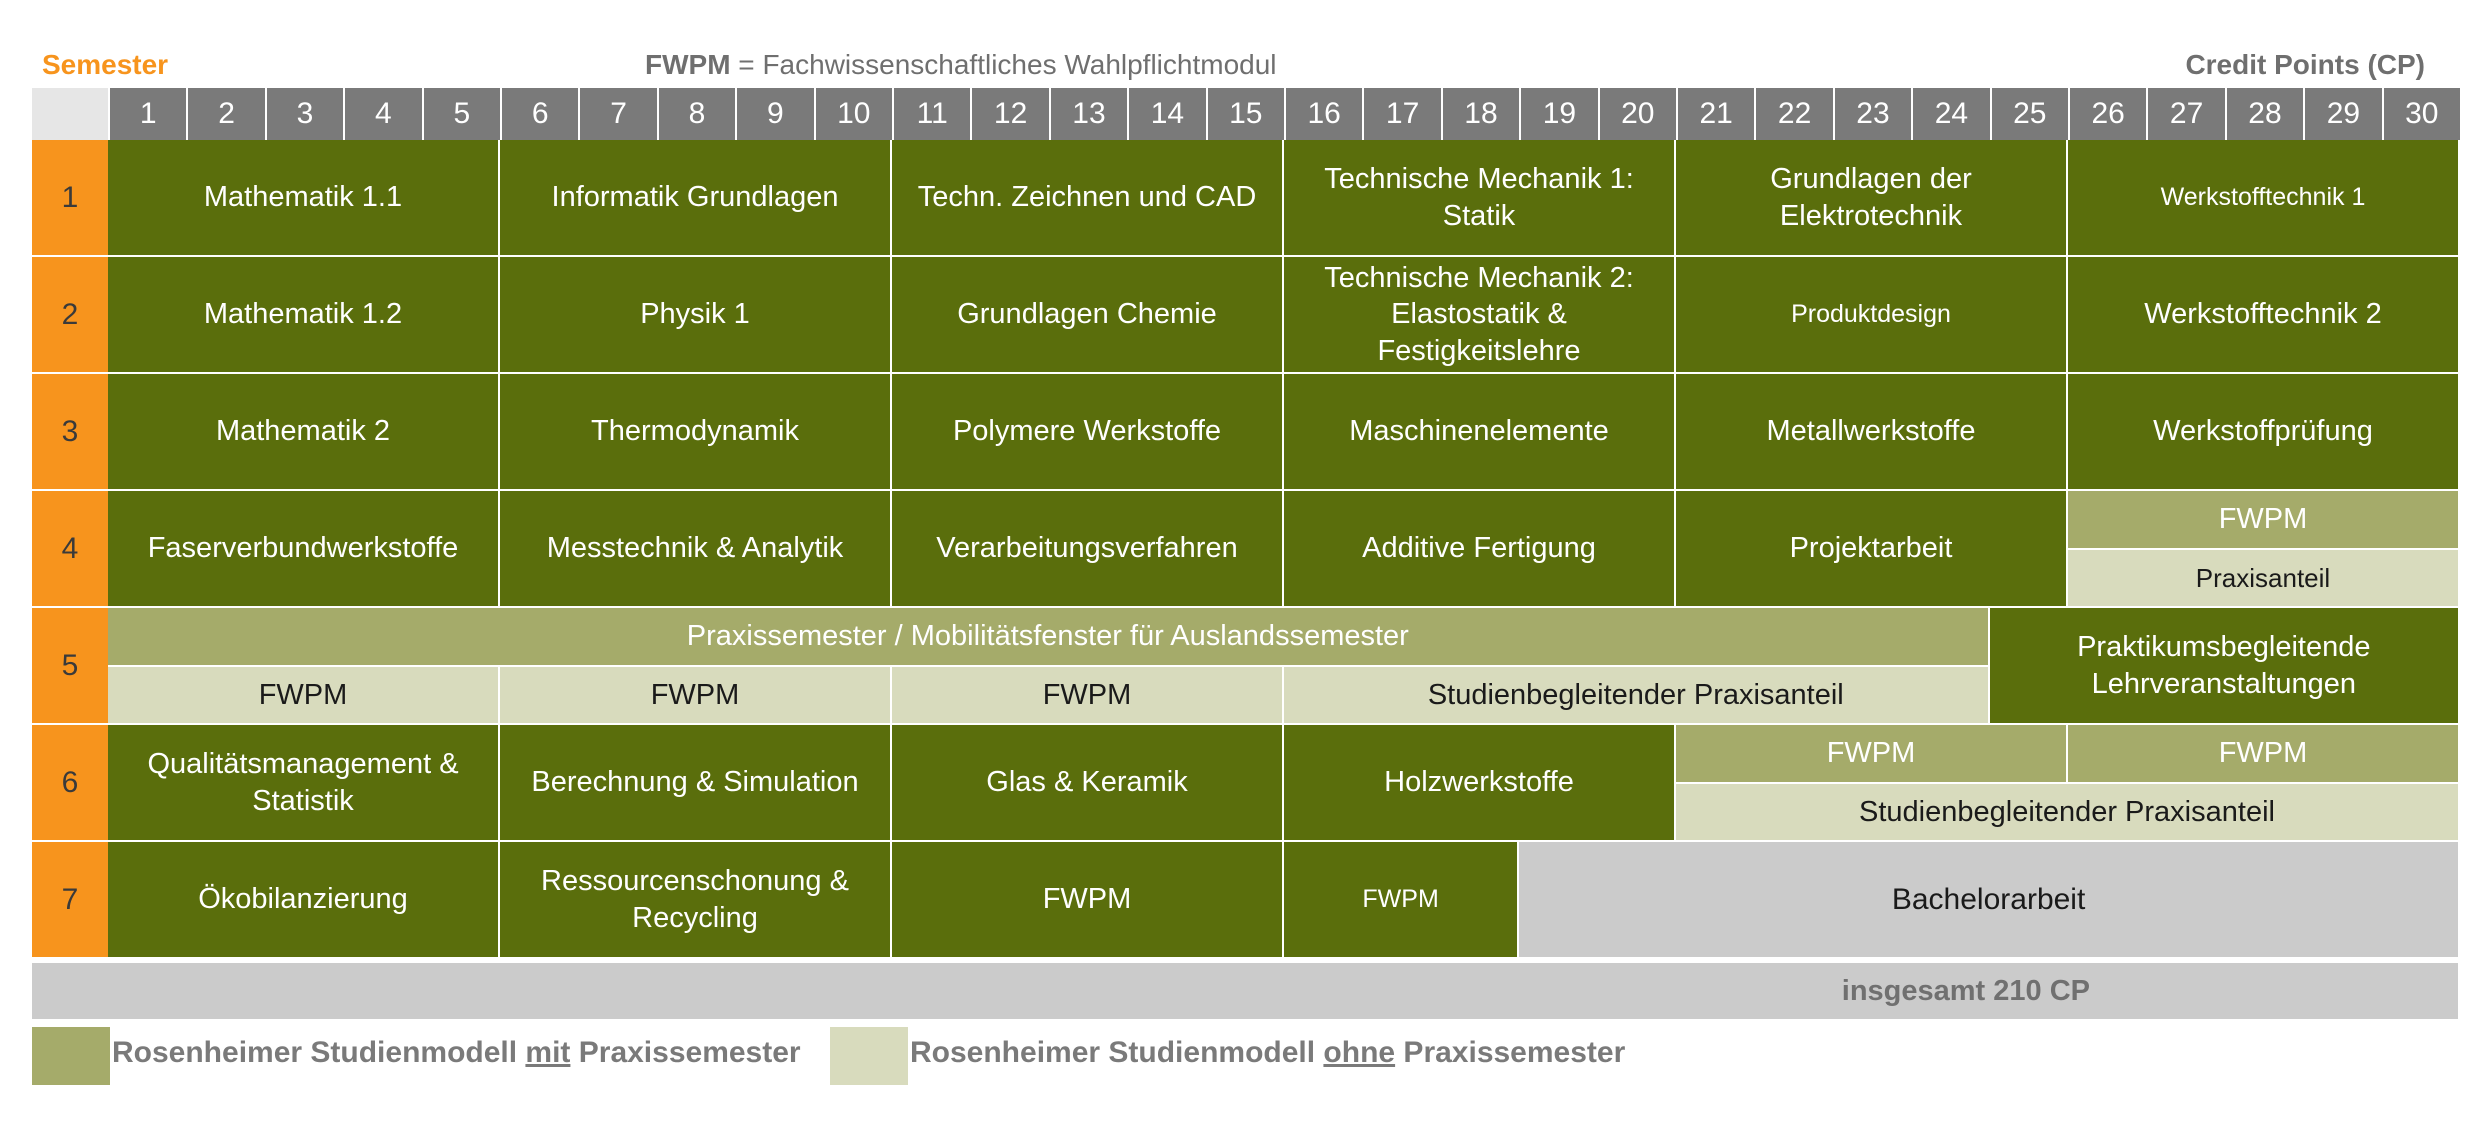 The image size is (2480, 1125). What do you see at coordinates (1245, 991) in the screenshot?
I see `total-credits-bar: insgesamt 210 CP` at bounding box center [1245, 991].